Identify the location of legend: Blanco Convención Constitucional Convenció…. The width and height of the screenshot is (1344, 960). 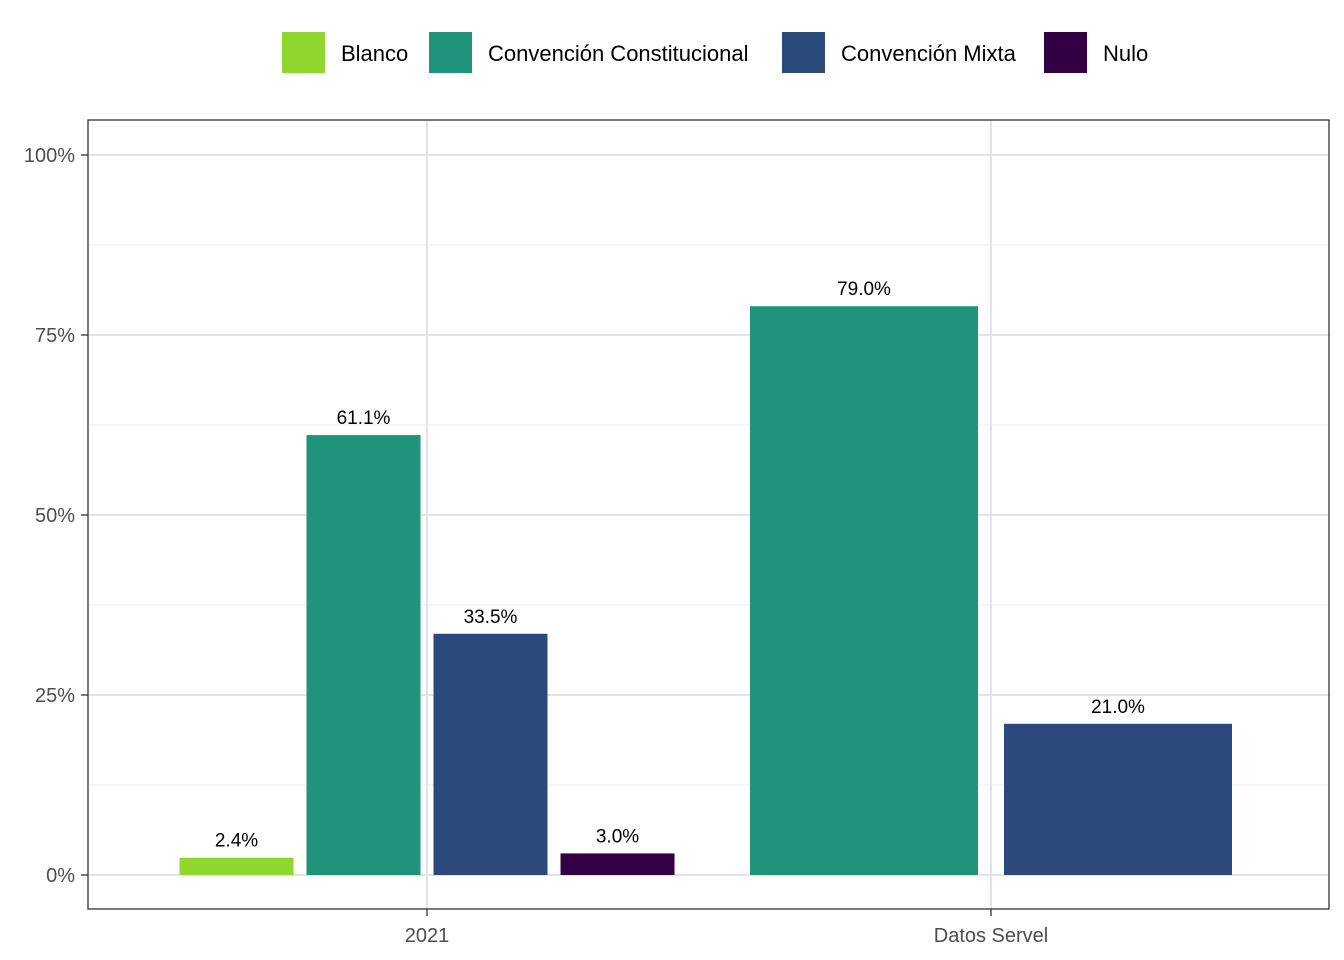
(715, 52).